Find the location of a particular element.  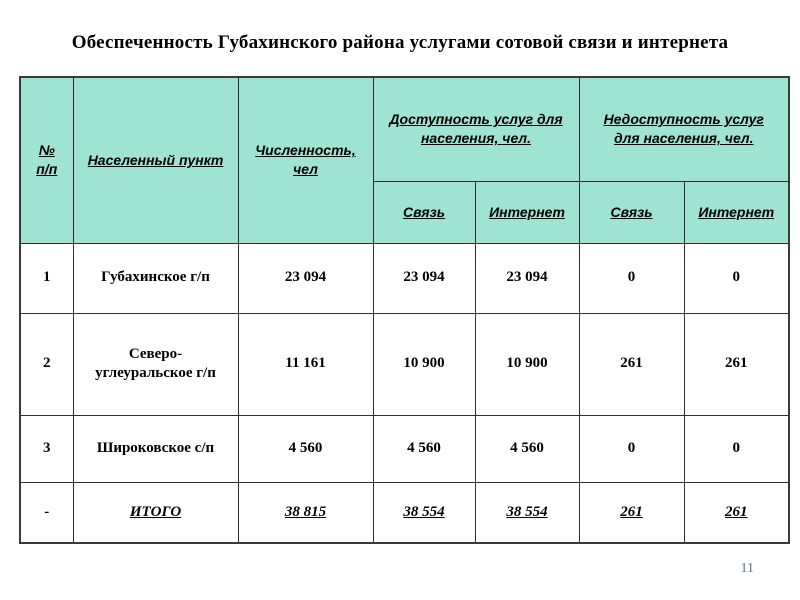

cell-num: 3 is located at coordinates (46, 448).